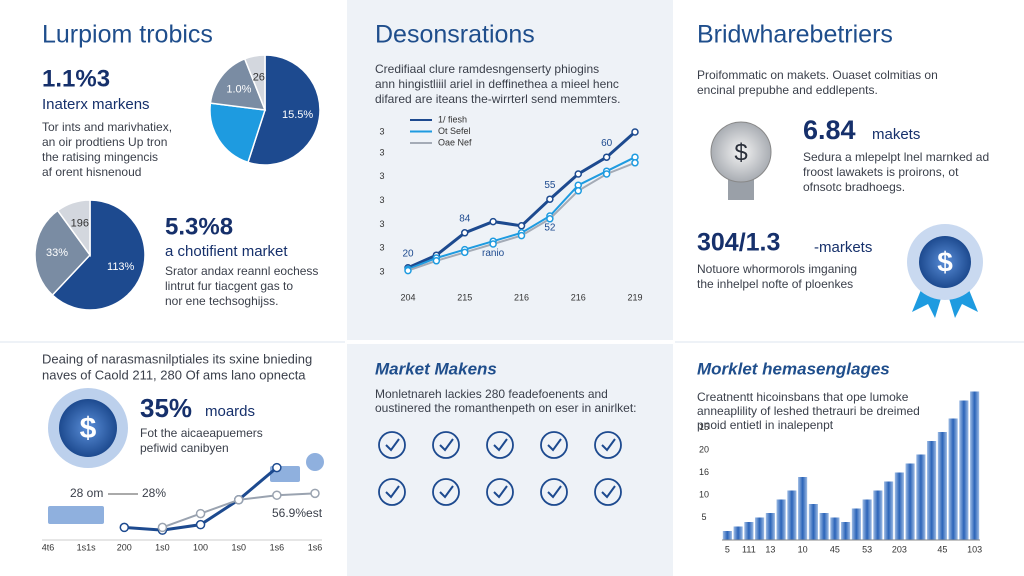 The height and width of the screenshot is (576, 1024). What do you see at coordinates (787, 90) in the screenshot?
I see `body-text: encinal prepubhe and eddlepents.` at bounding box center [787, 90].